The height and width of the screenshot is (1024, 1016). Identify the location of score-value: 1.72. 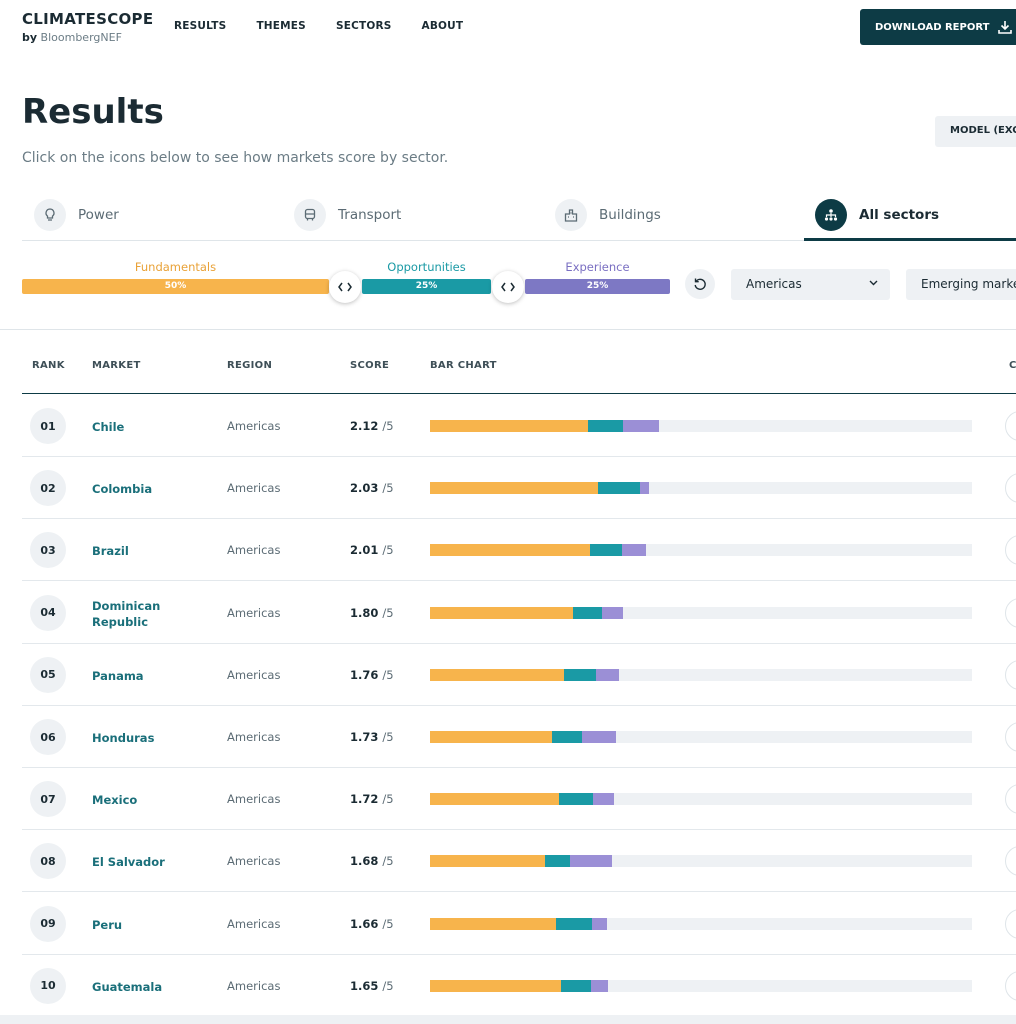
(364, 799).